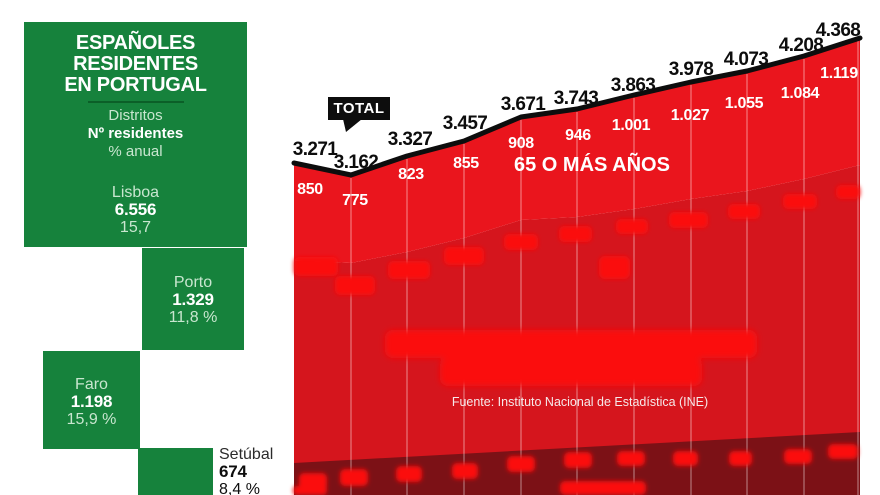 This screenshot has height=495, width=880. What do you see at coordinates (465, 123) in the screenshot?
I see `total-value-label: 3.457` at bounding box center [465, 123].